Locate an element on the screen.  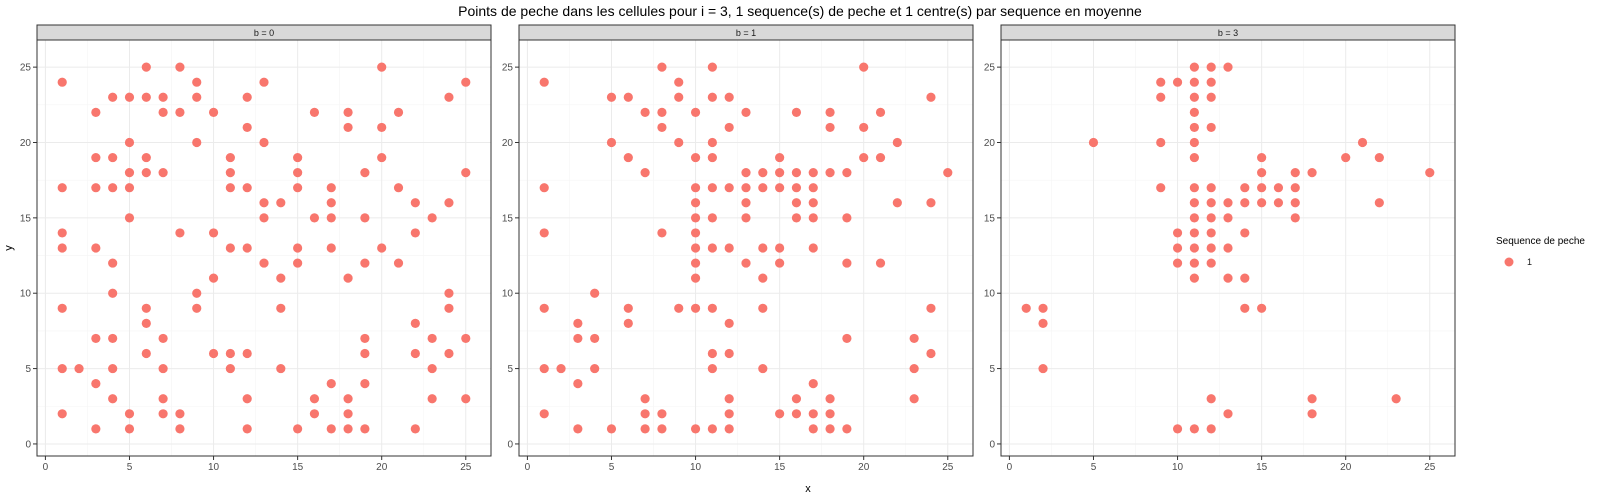
x-tick-label: 20 is located at coordinates (1346, 467).